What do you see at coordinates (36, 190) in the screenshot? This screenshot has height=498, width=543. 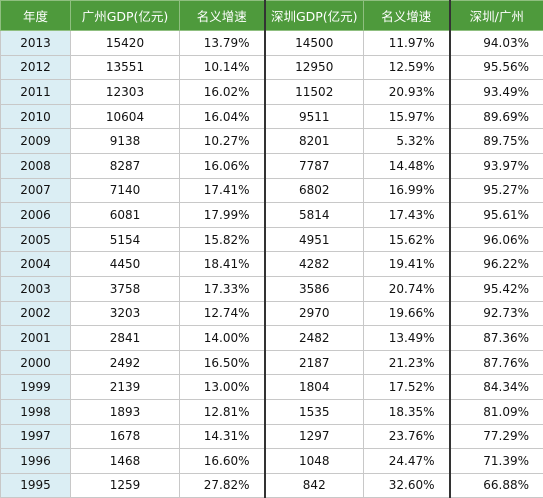 I see `year-cell: 2007` at bounding box center [36, 190].